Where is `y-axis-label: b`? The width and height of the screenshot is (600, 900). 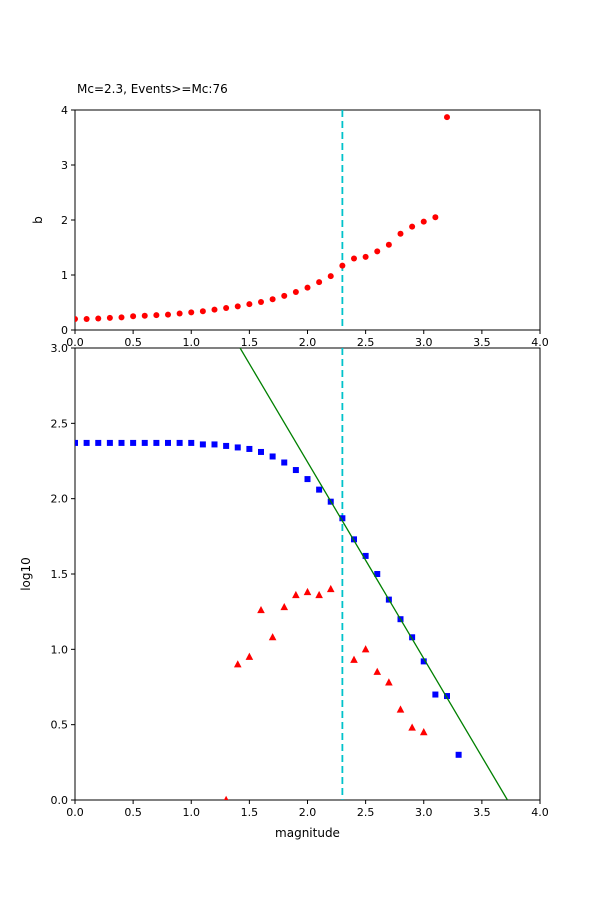
y-axis-label: b is located at coordinates (38, 220).